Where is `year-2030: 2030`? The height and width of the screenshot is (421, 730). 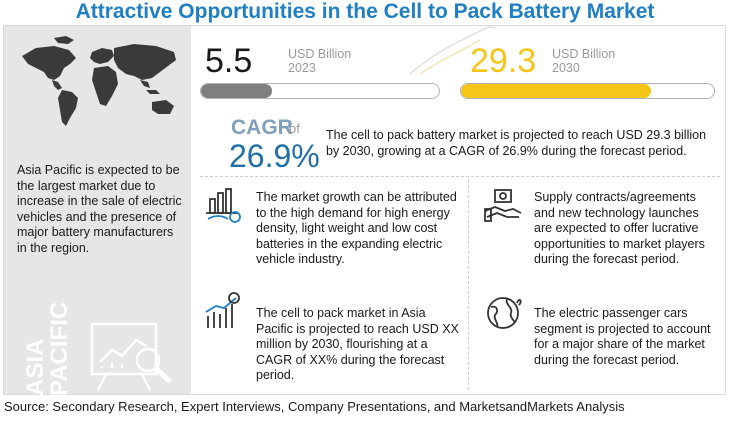
year-2030: 2030 is located at coordinates (566, 68).